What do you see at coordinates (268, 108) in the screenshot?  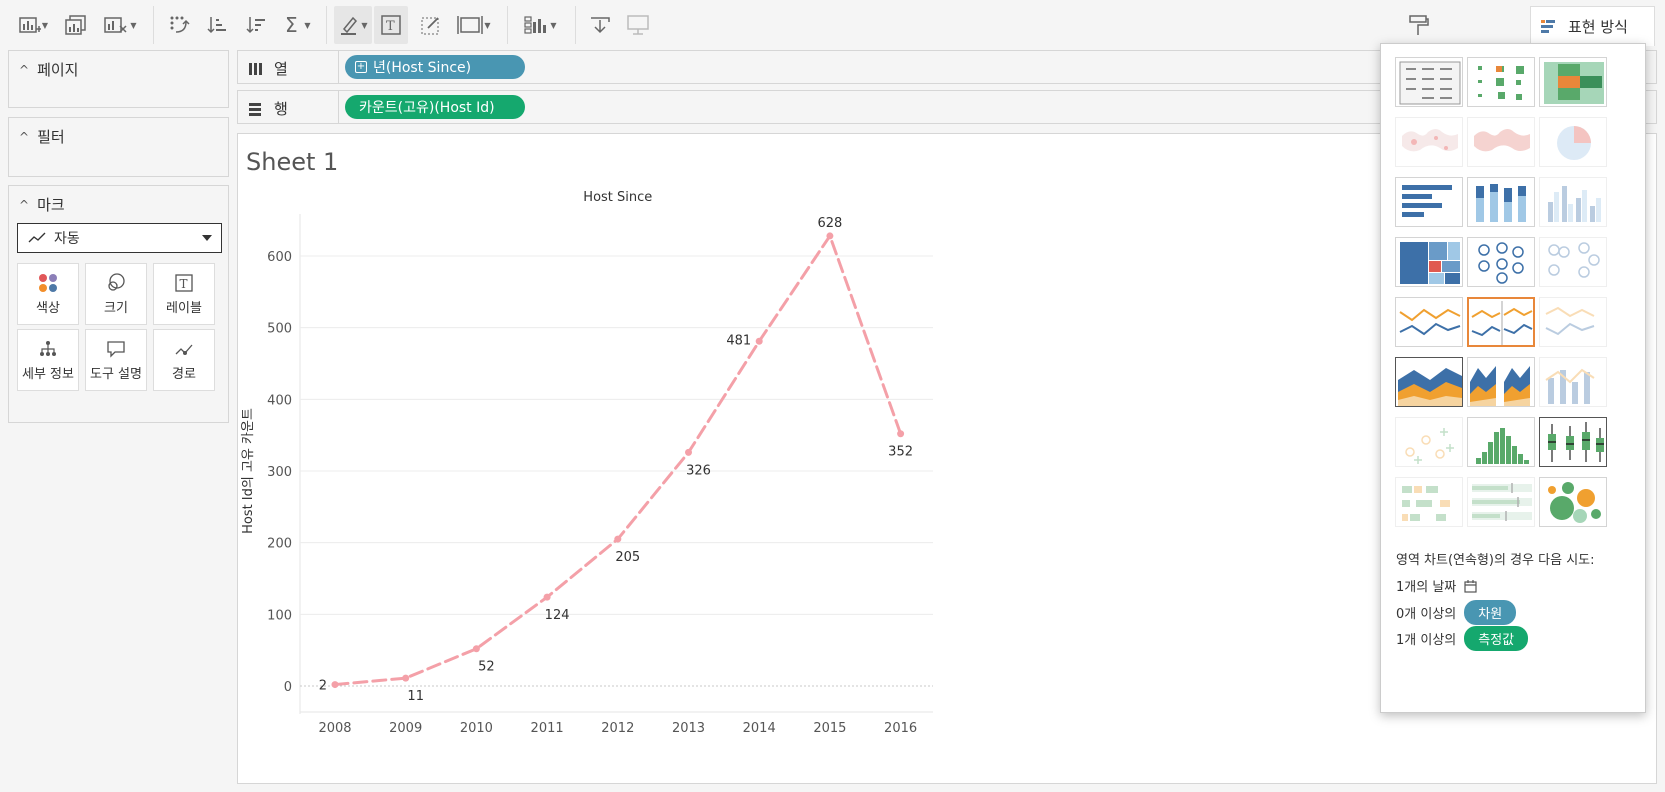 I see `rows-shelf-label: 행` at bounding box center [268, 108].